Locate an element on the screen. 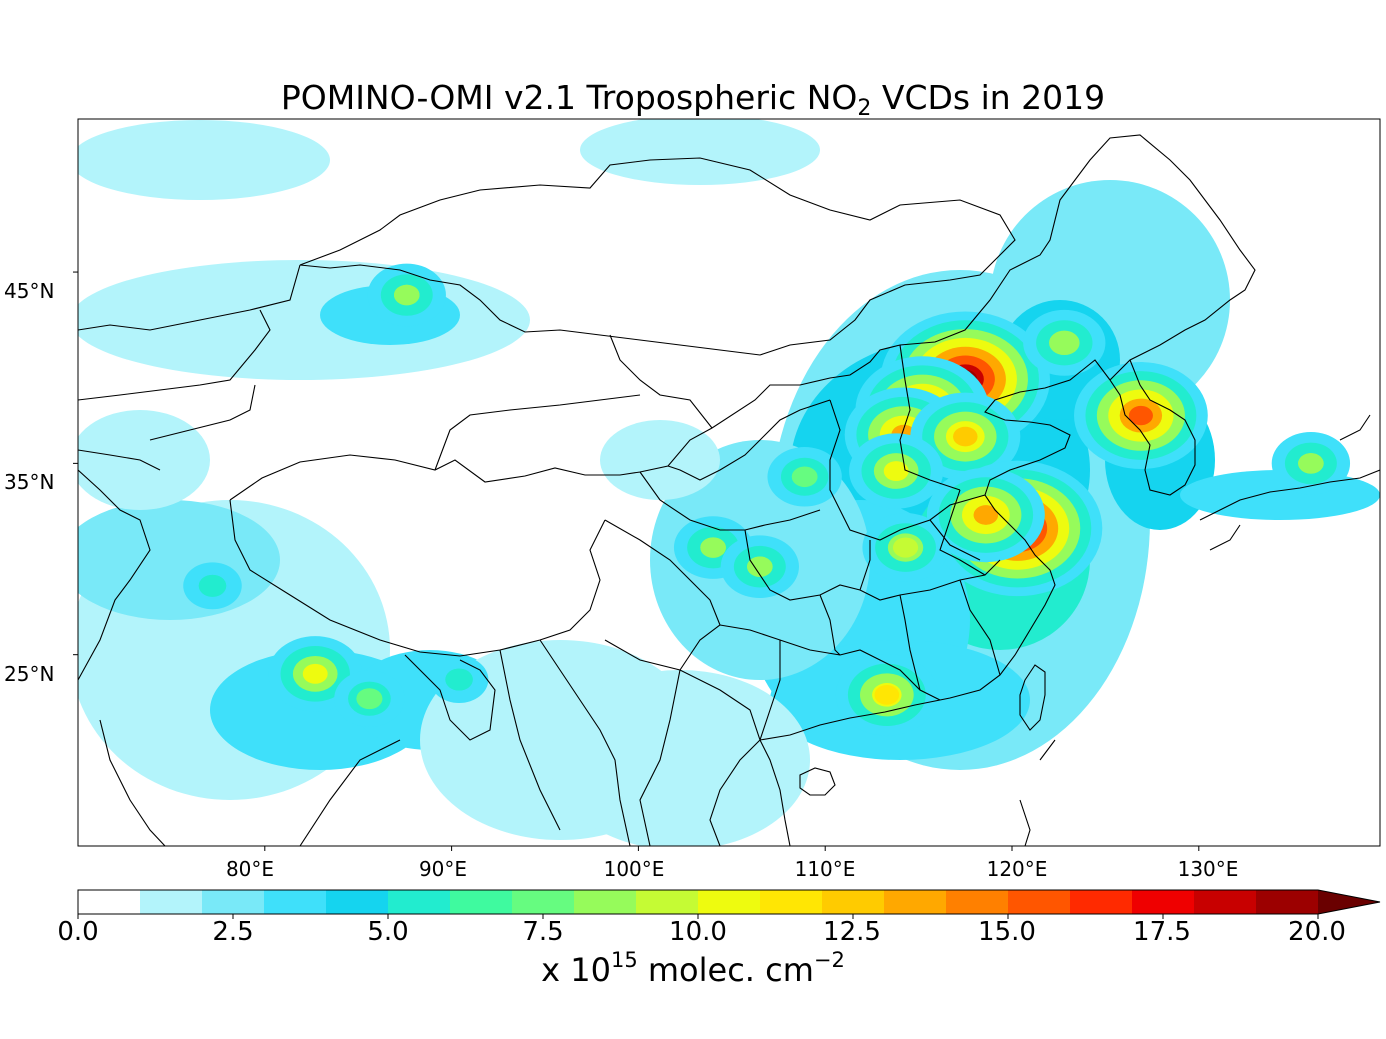 The width and height of the screenshot is (1386, 1039). hotspot-urumqi is located at coordinates (406, 295).